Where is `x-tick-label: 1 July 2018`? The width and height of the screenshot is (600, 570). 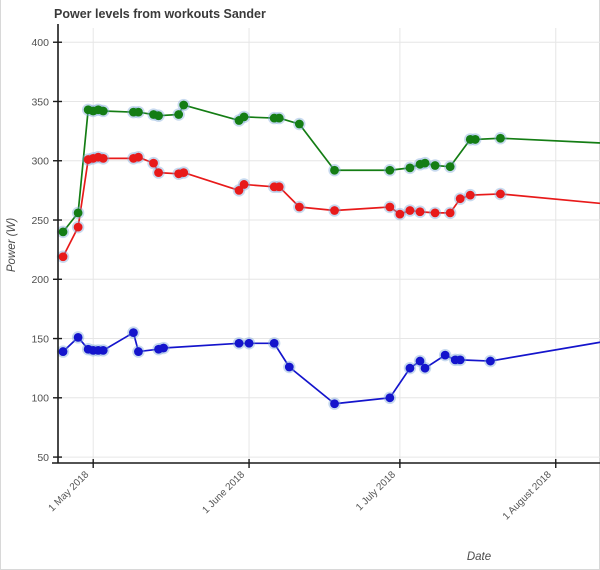
x-tick-label: 1 July 2018 is located at coordinates (376, 491).